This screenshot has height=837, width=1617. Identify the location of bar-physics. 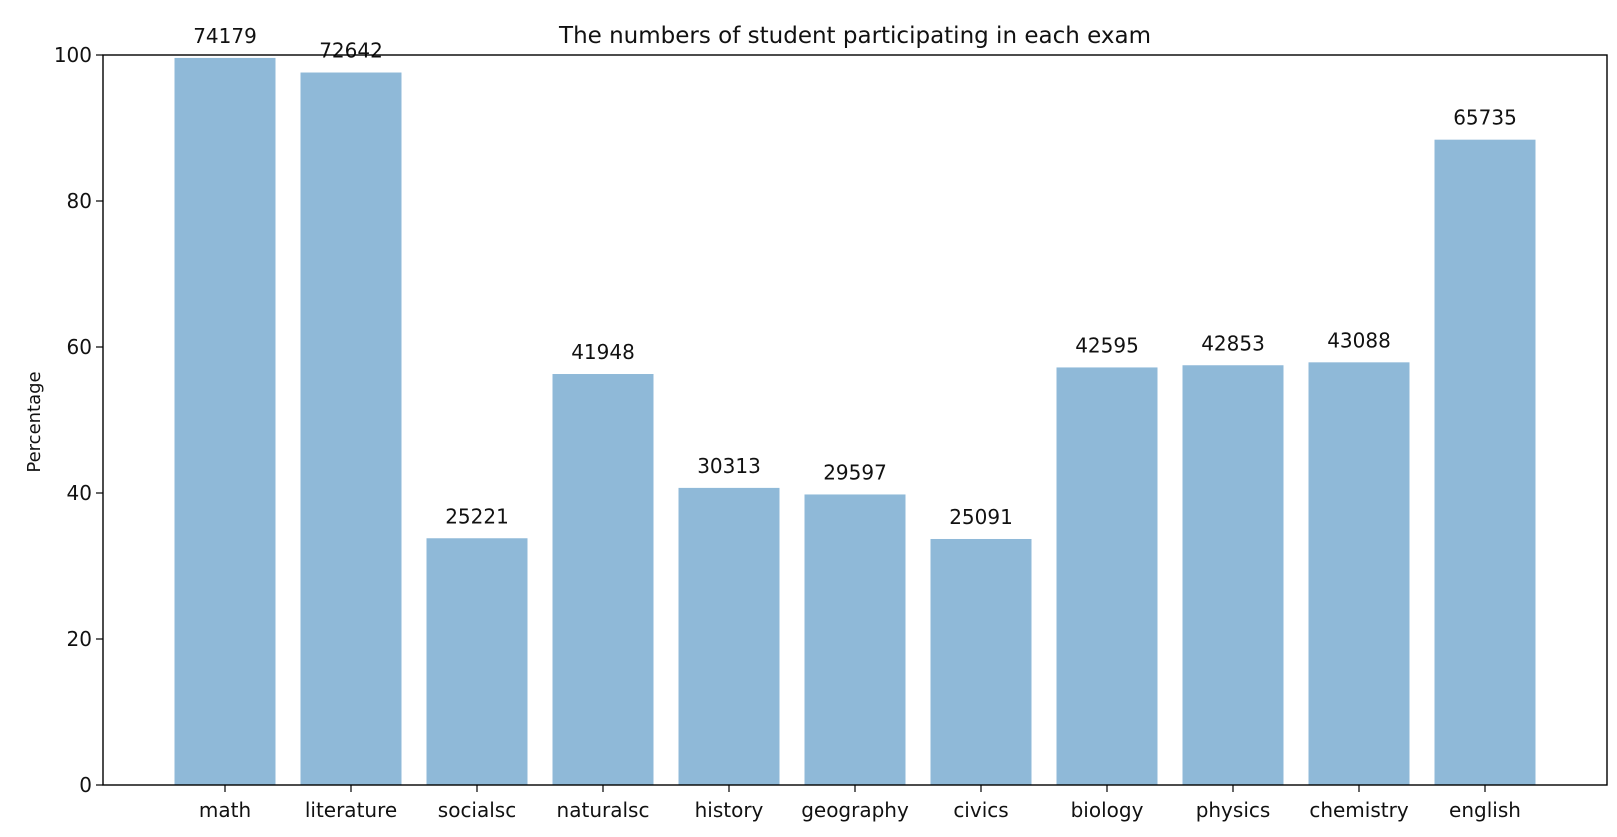
(1233, 575).